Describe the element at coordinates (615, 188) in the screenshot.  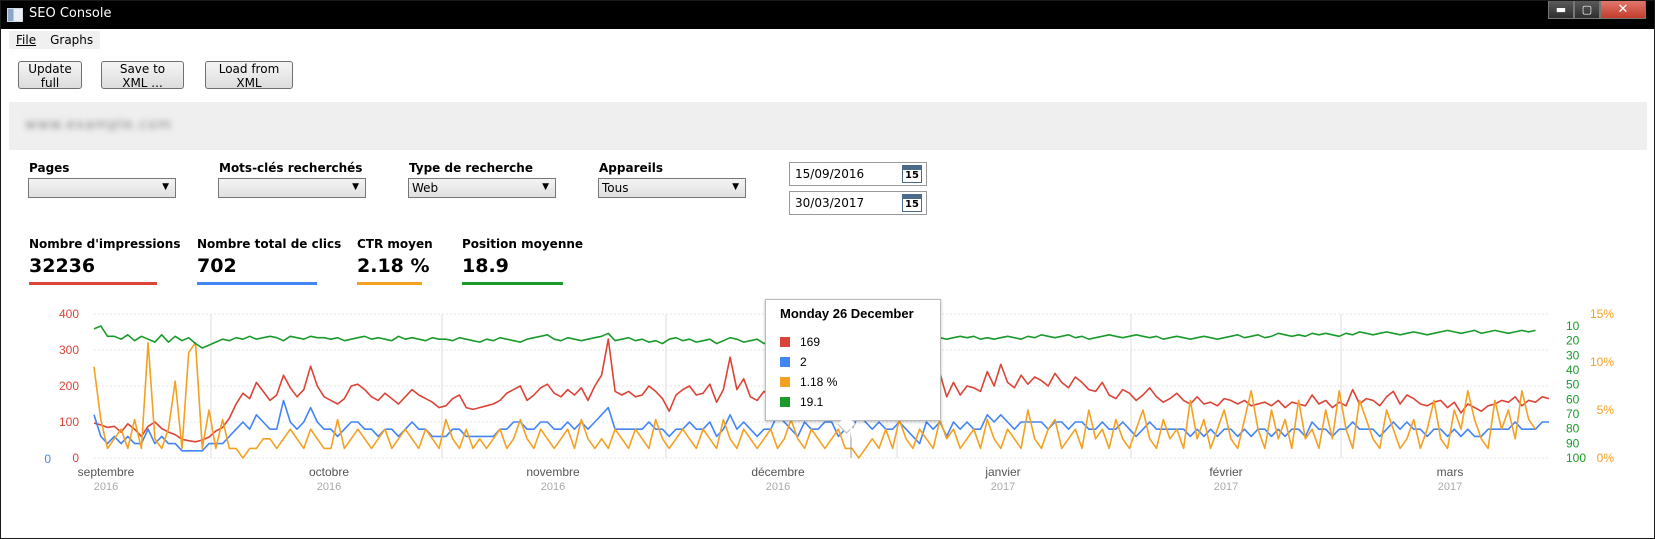
I see `devices-value: Tous` at that location.